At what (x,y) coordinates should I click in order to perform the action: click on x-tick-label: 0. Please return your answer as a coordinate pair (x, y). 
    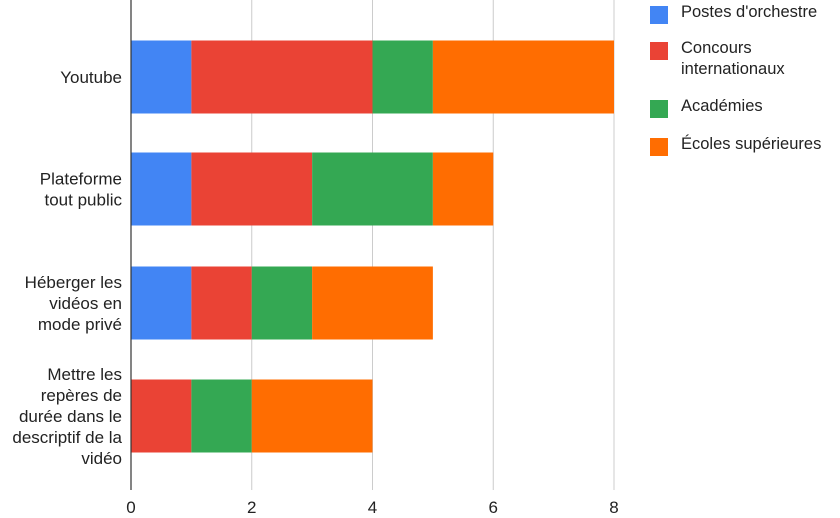
    Looking at the image, I should click on (130, 507).